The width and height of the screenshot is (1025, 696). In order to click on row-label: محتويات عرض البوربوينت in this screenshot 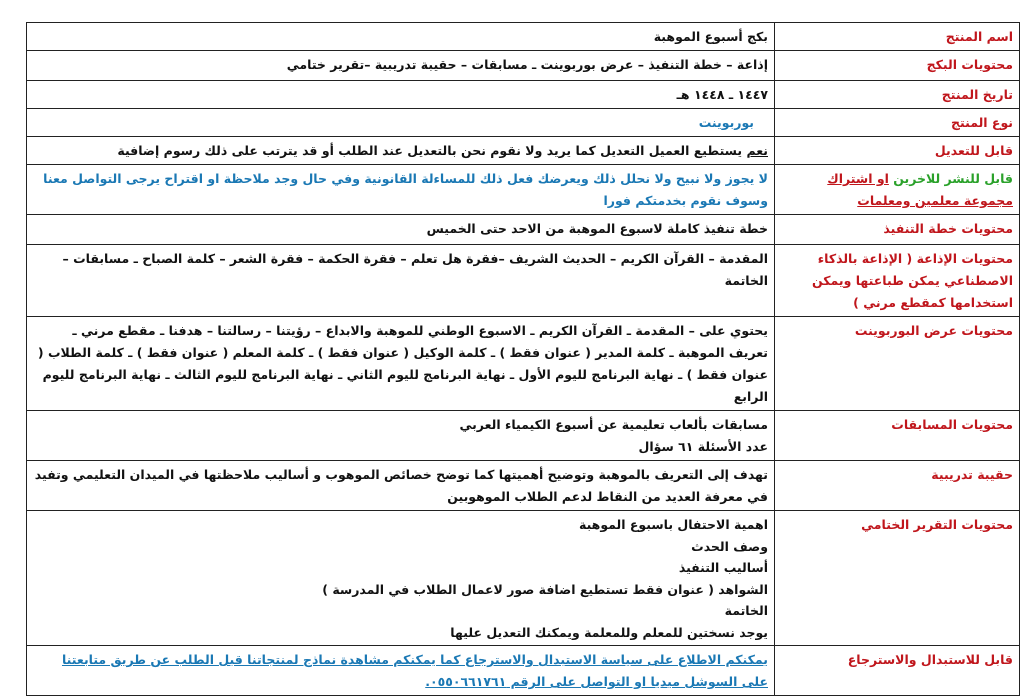, I will do `click(897, 363)`.